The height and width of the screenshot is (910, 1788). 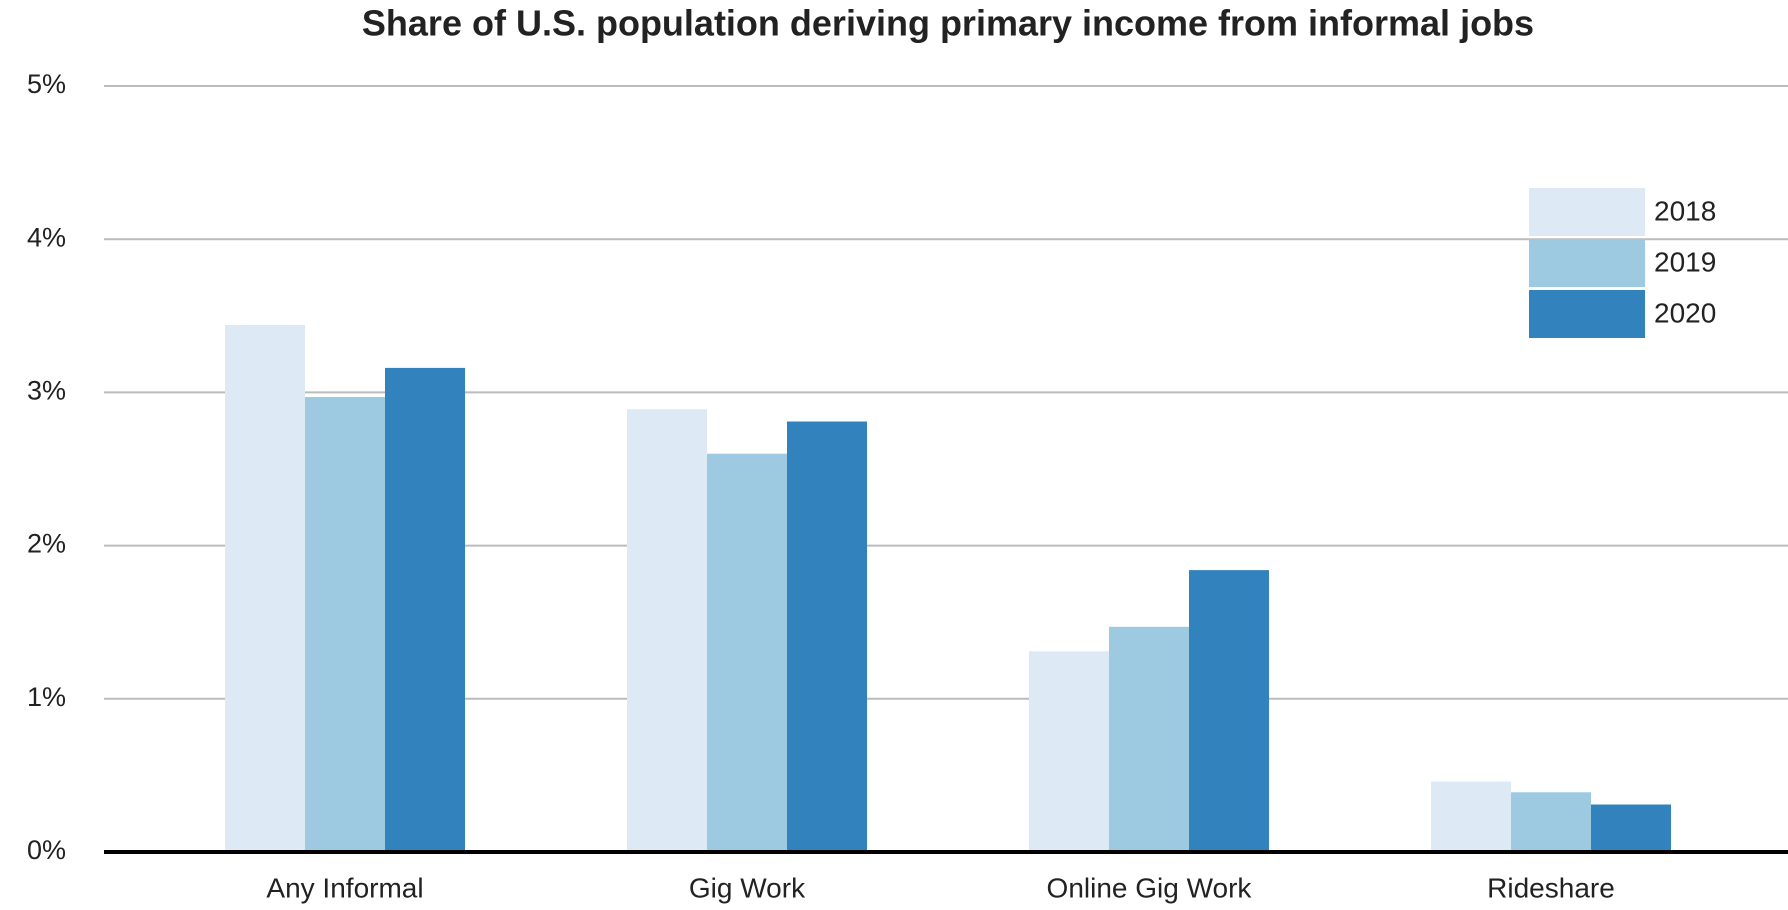 I want to click on x-tick-label: Gig Work, so click(x=747, y=887).